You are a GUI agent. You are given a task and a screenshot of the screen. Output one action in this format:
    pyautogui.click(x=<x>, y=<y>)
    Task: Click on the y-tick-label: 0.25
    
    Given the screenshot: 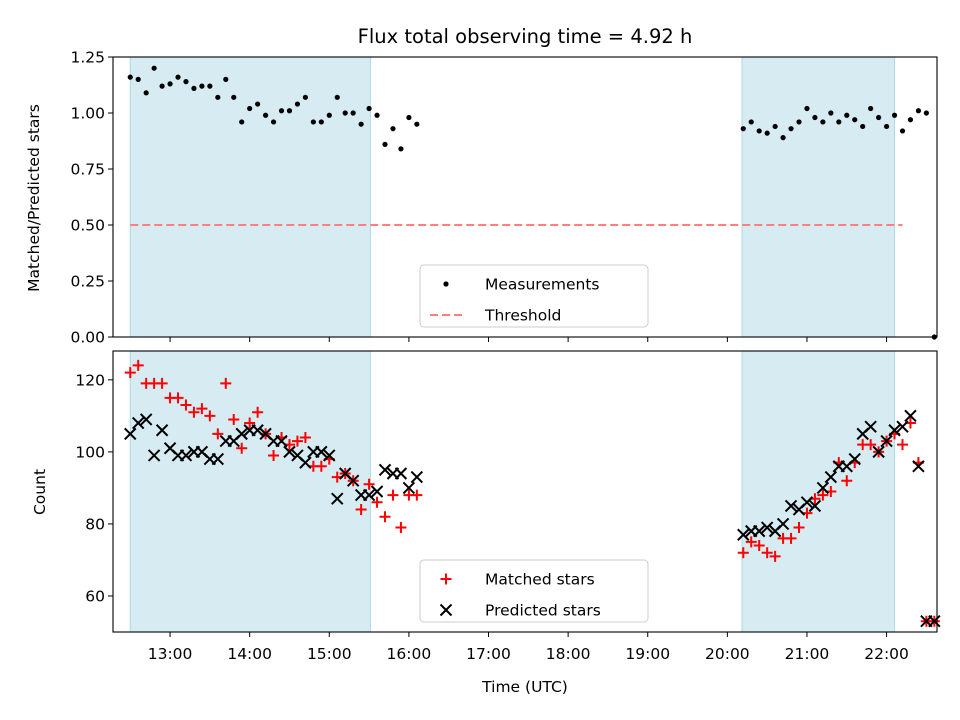 What is the action you would take?
    pyautogui.click(x=87, y=282)
    